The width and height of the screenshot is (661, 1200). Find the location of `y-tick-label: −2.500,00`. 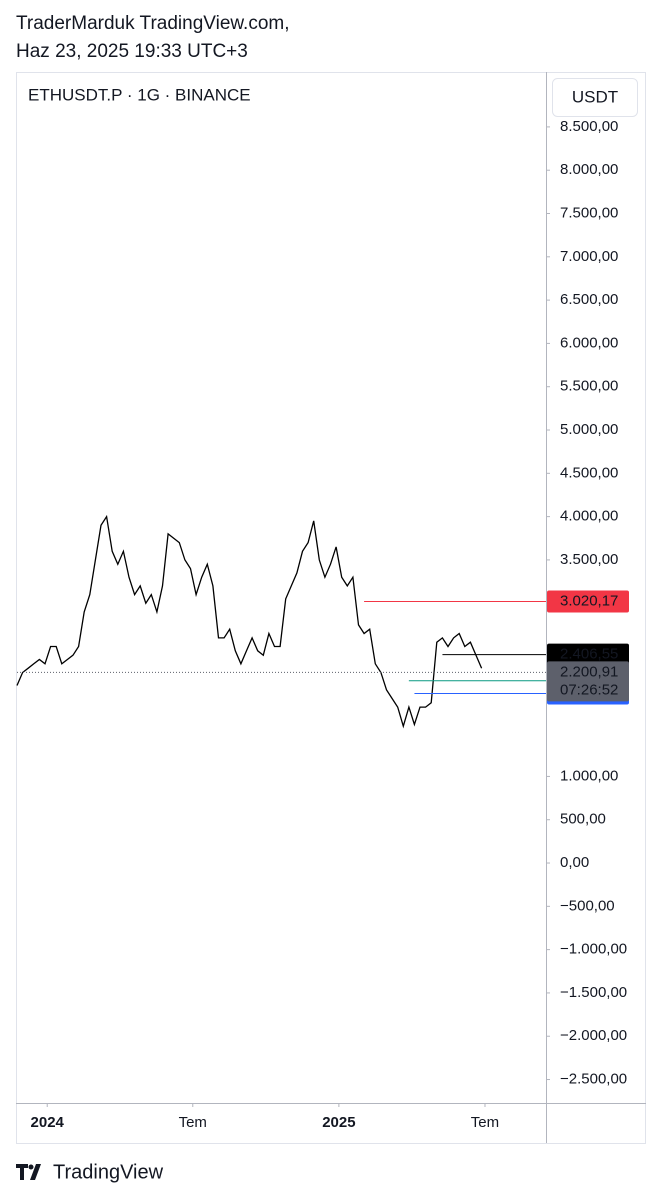

y-tick-label: −2.500,00 is located at coordinates (593, 1078).